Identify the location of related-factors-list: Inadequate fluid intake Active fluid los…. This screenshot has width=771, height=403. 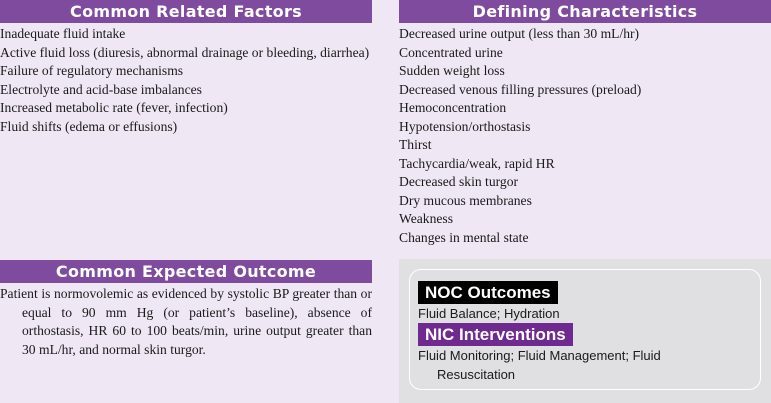
(186, 79).